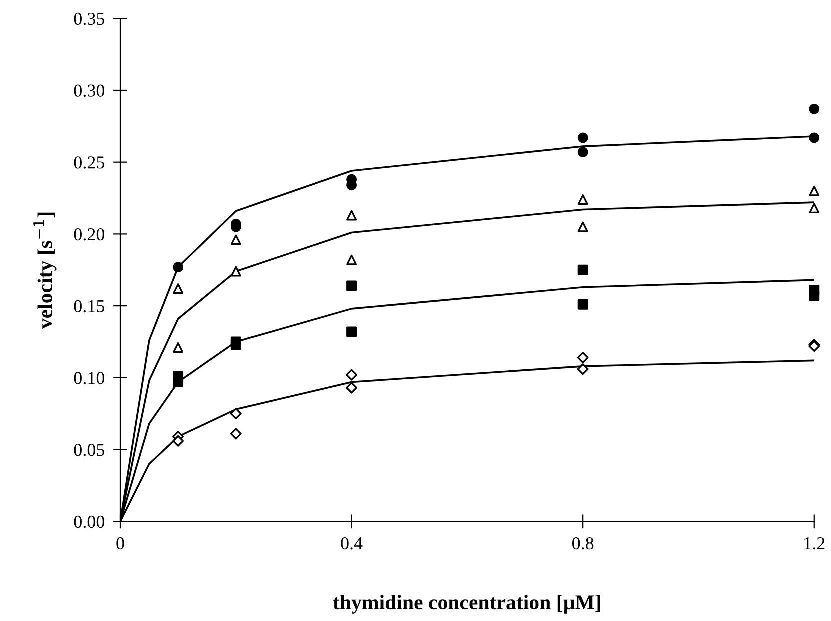  I want to click on y-tick-label: 0.30, so click(89, 91).